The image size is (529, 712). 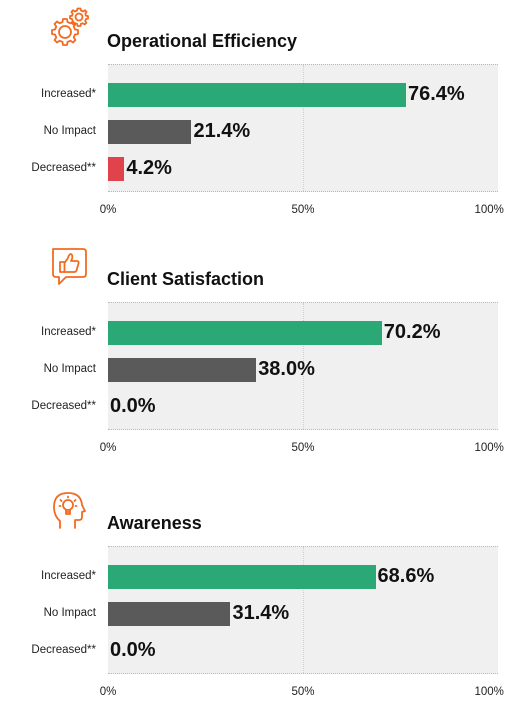 What do you see at coordinates (68, 265) in the screenshot?
I see `thumbs-up-chat-icon` at bounding box center [68, 265].